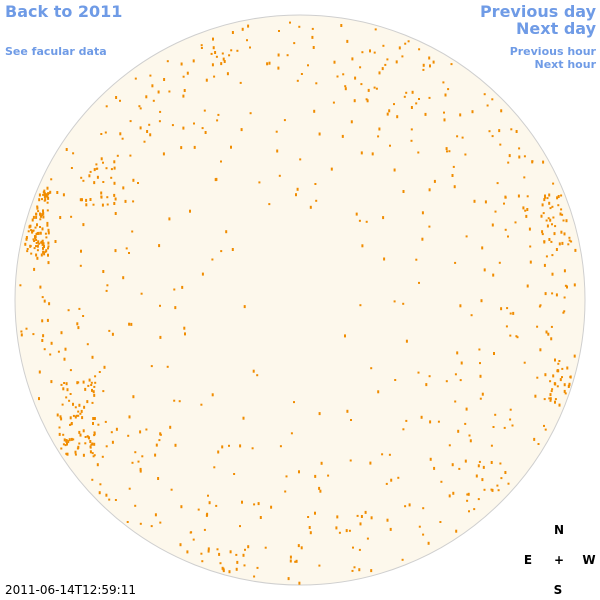  Describe the element at coordinates (63, 11) in the screenshot. I see `back-link: Back to 2011` at that location.